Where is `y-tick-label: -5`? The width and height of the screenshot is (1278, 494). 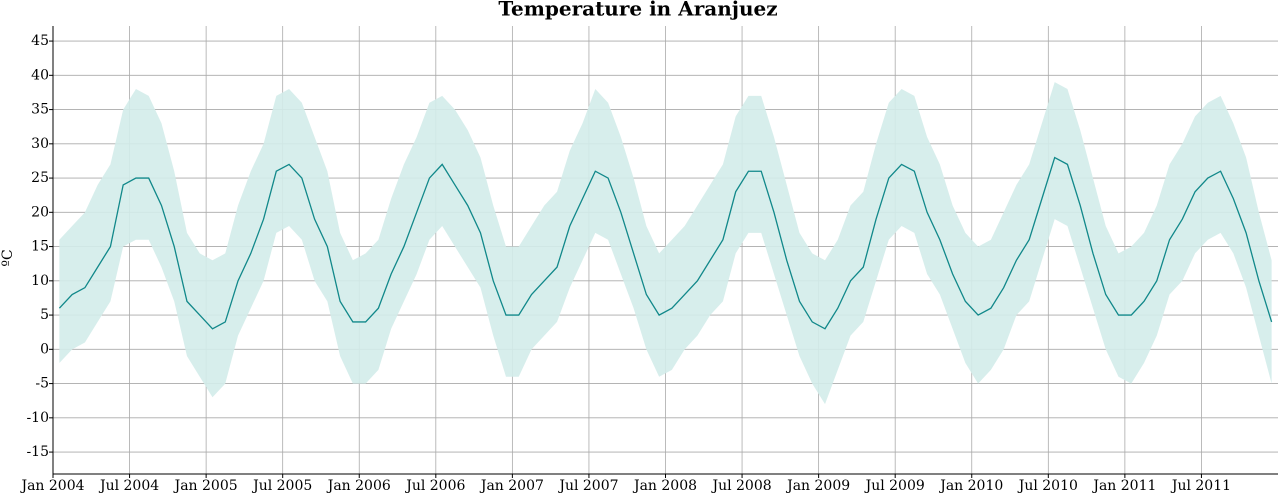 y-tick-label: -5 is located at coordinates (42, 384).